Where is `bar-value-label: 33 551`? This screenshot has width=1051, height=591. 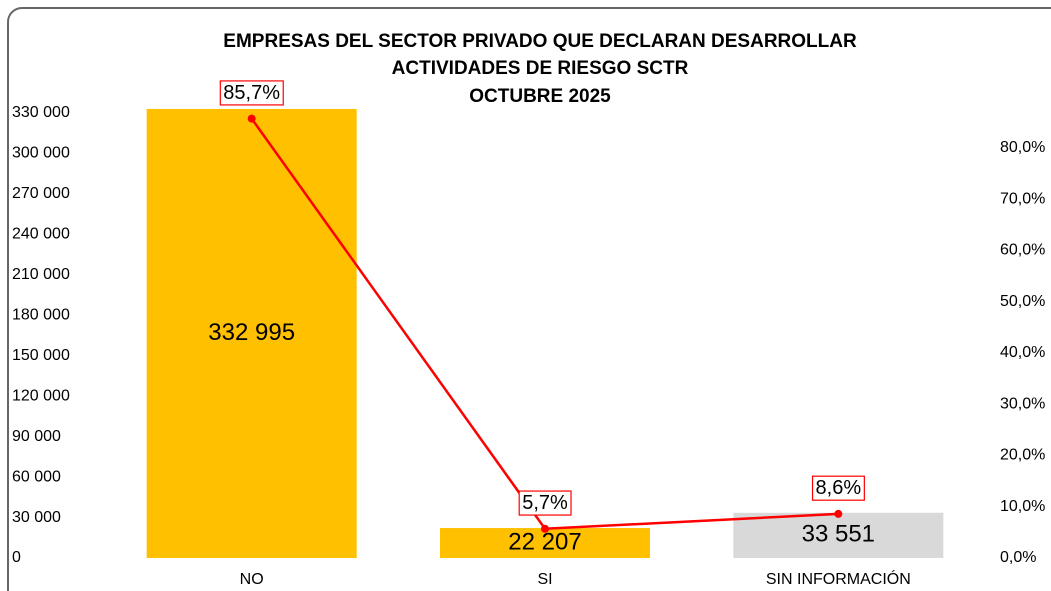 bar-value-label: 33 551 is located at coordinates (838, 534).